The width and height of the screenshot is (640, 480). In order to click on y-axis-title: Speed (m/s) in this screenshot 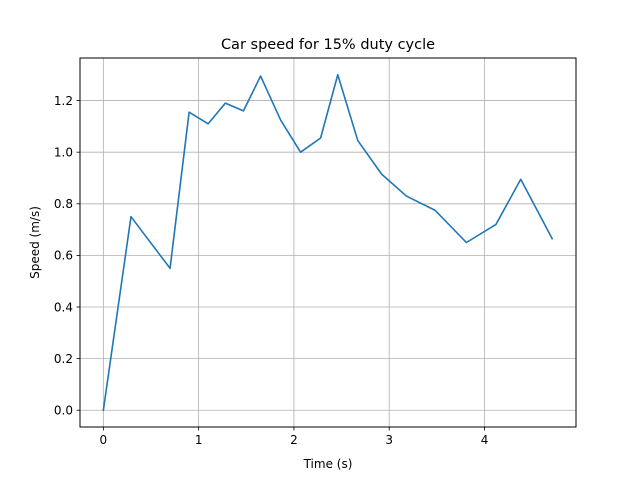, I will do `click(35, 242)`.